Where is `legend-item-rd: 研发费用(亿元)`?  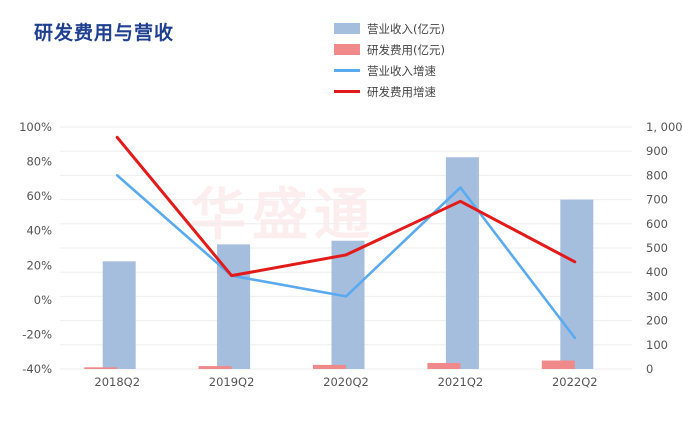 legend-item-rd: 研发费用(亿元) is located at coordinates (389, 49).